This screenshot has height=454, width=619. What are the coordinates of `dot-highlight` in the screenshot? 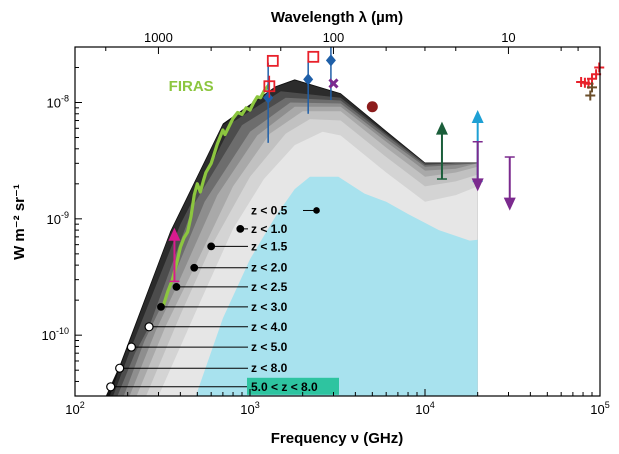 It's located at (111, 387).